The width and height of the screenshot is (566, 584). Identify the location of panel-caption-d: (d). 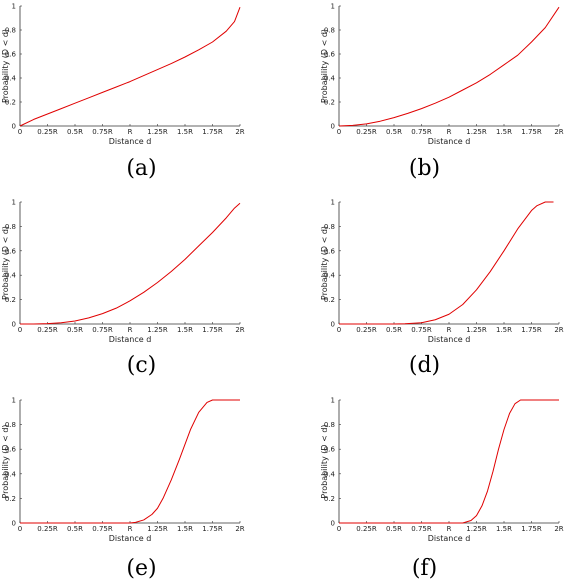
(424, 365).